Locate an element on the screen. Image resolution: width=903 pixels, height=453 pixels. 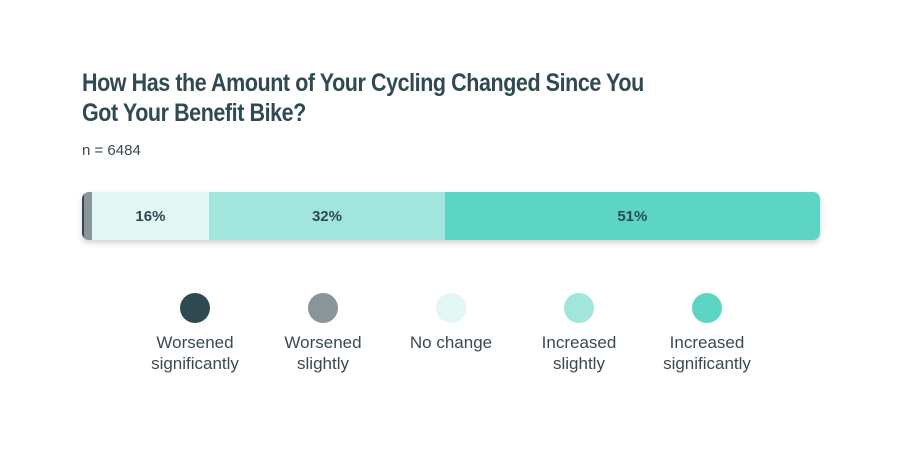
bar-segment-label: 16% is located at coordinates (150, 216).